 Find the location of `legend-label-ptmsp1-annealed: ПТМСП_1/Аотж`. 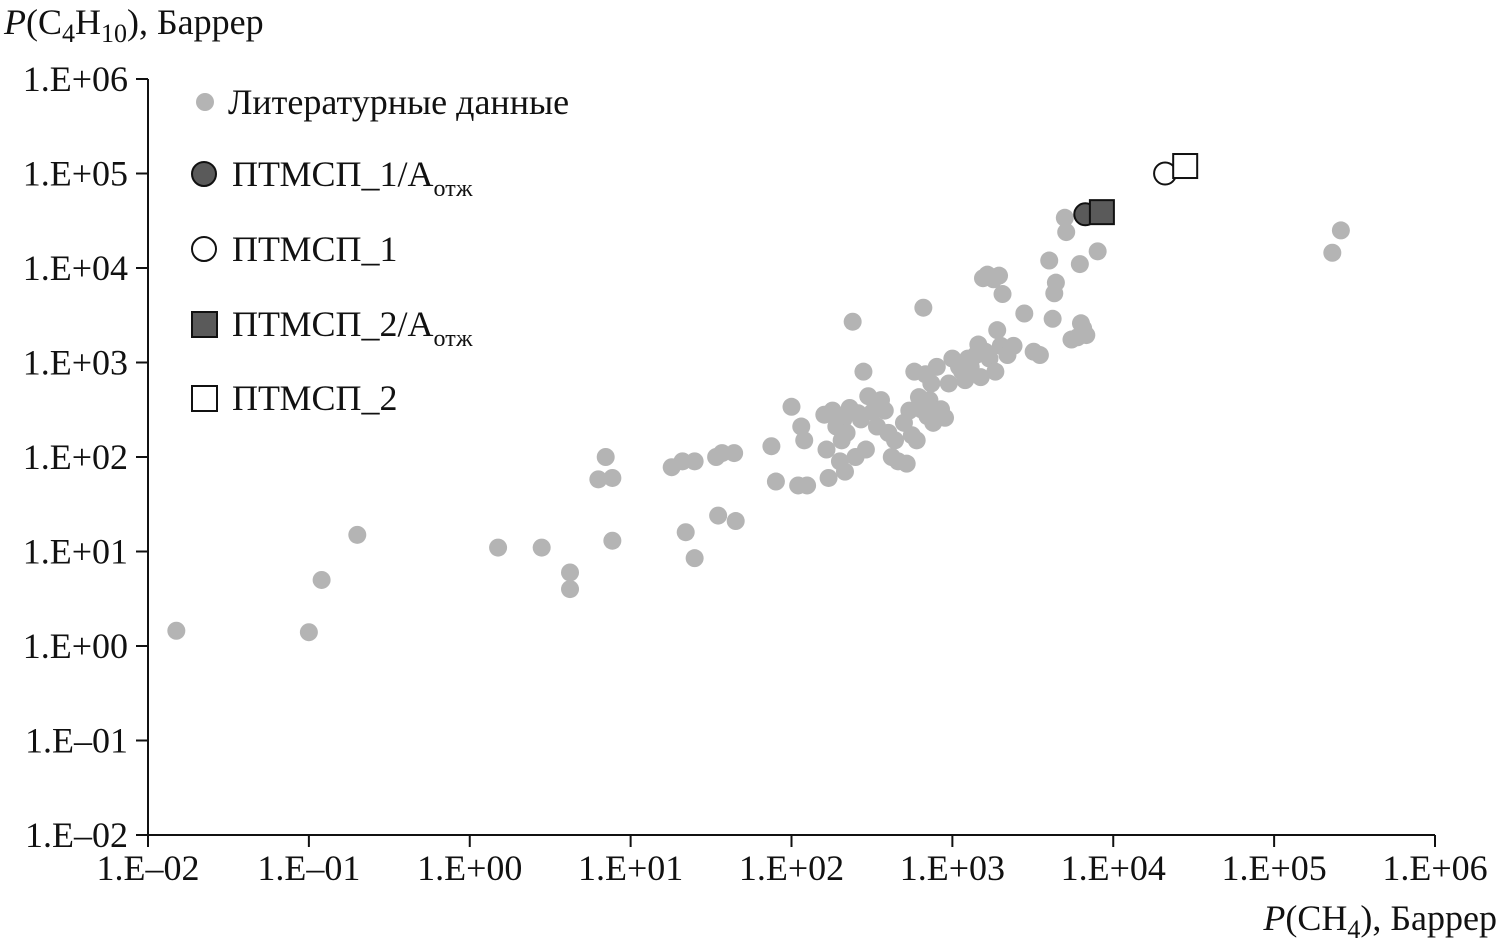

legend-label-ptmsp1-annealed: ПТМСП_1/Аотж is located at coordinates (352, 178).